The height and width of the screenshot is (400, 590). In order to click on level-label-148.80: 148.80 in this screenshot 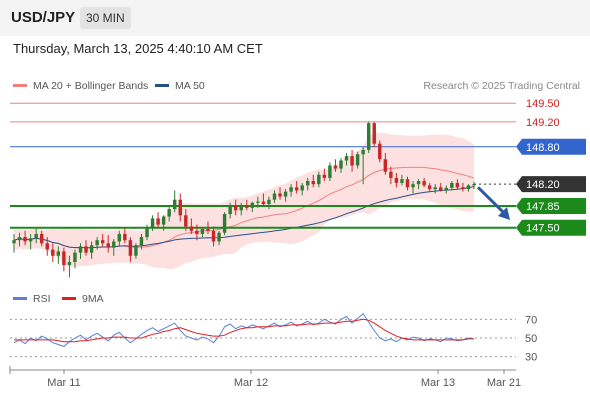, I will do `click(551, 146)`.